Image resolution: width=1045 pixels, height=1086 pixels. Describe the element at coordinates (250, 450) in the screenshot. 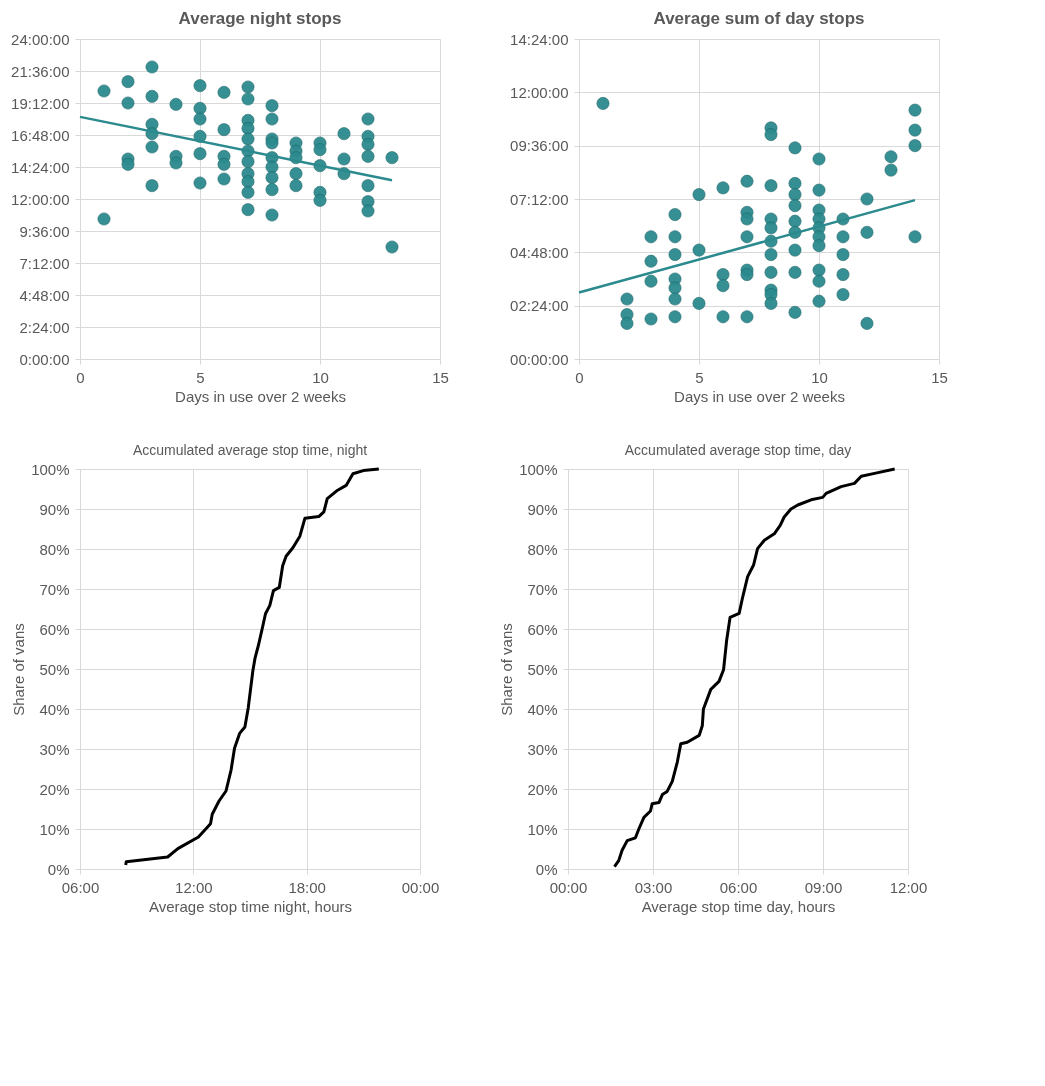

I see `chart-title: Accumulated average stop time, night` at that location.